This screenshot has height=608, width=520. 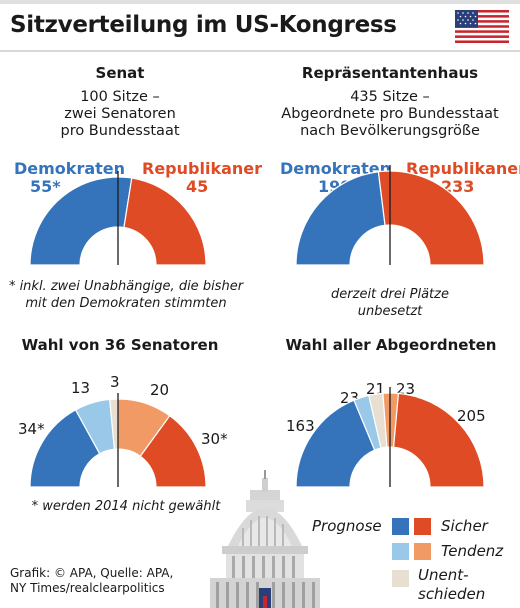 What do you see at coordinates (214, 439) in the screenshot?
I see `senate-election-rep-sure-value: 30*` at bounding box center [214, 439].